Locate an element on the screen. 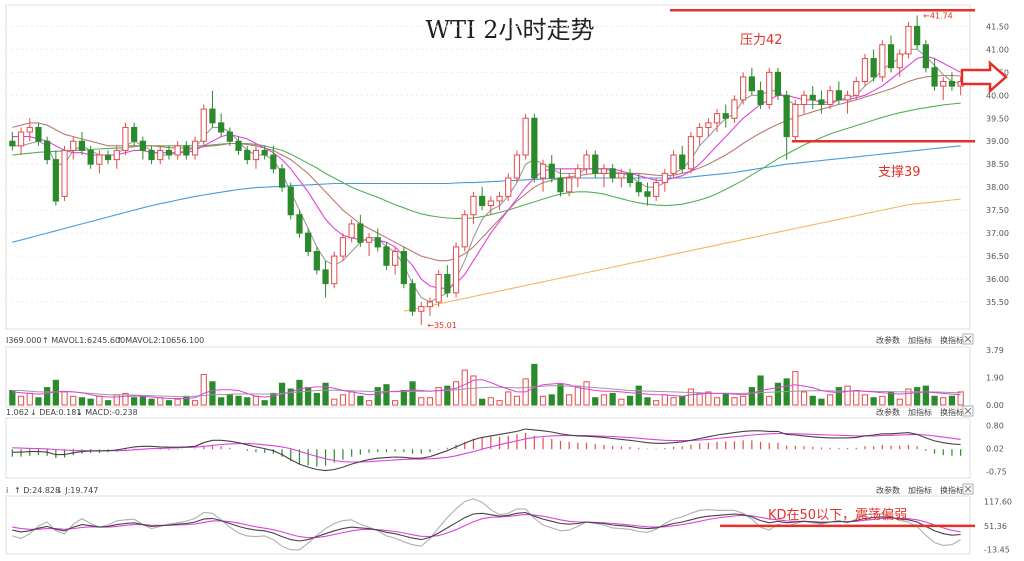 The height and width of the screenshot is (561, 1024). panel-toolbar: 改参数 加指标 换指标 is located at coordinates (925, 339).